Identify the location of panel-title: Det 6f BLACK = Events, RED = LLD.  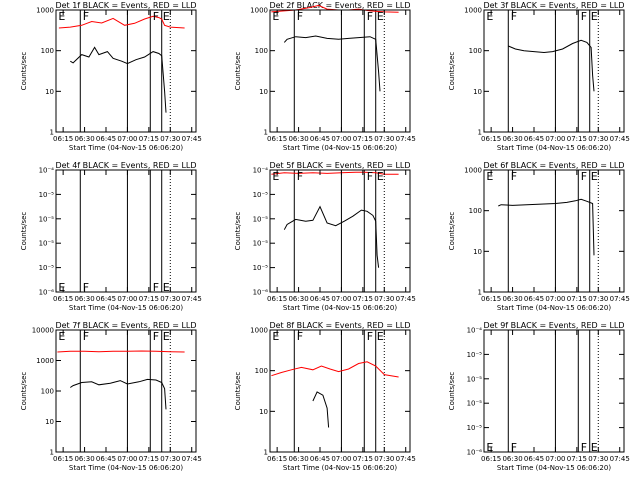
(553, 165).